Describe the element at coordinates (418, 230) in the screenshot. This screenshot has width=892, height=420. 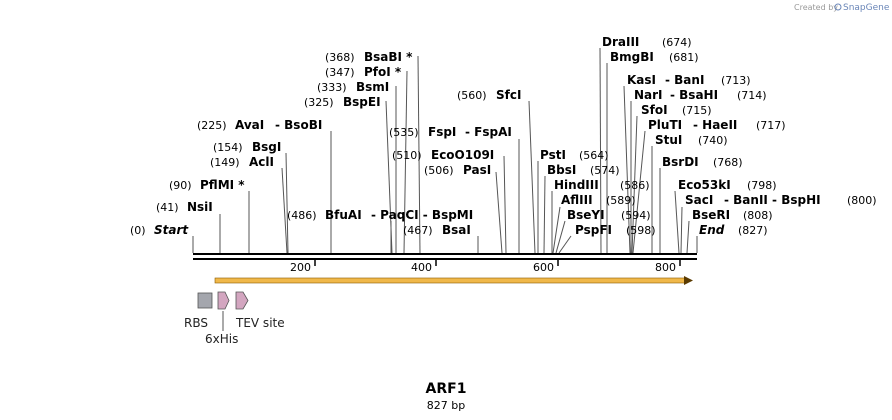
I see `site-pos: (467)` at that location.